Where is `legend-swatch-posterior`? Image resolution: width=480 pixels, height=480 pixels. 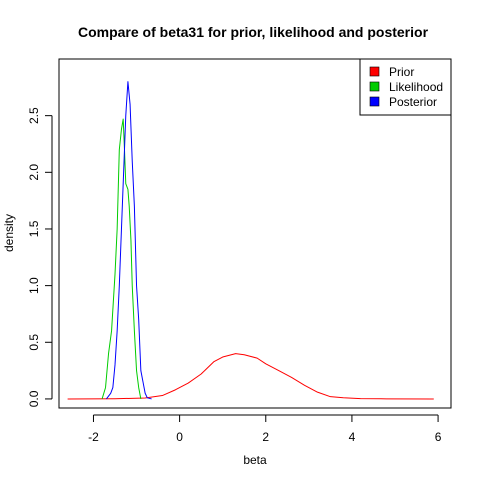 legend-swatch-posterior is located at coordinates (374, 101).